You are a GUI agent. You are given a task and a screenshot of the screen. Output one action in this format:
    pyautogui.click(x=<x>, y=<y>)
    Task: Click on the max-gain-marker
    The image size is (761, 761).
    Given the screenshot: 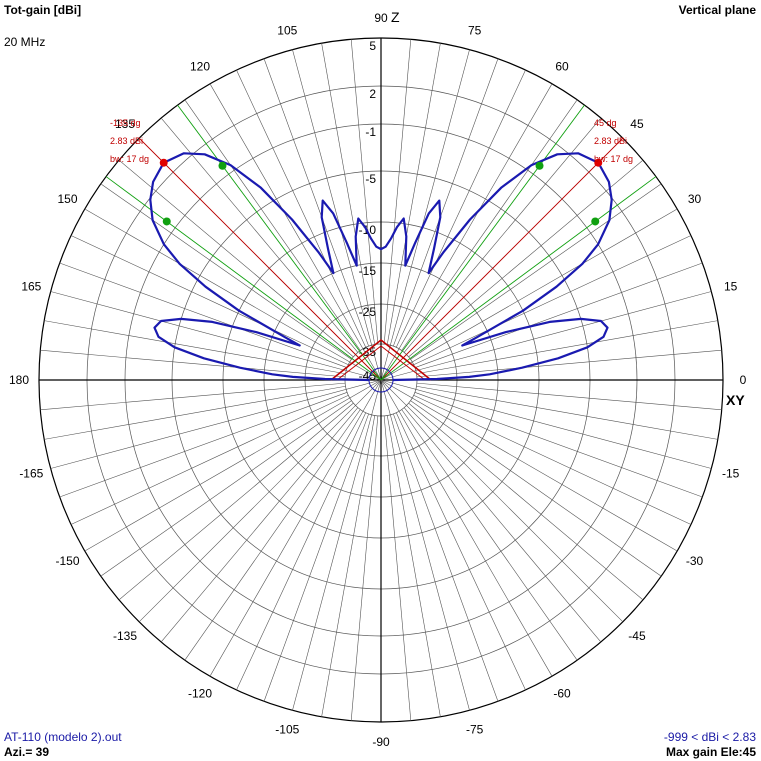 What is the action you would take?
    pyautogui.click(x=598, y=162)
    